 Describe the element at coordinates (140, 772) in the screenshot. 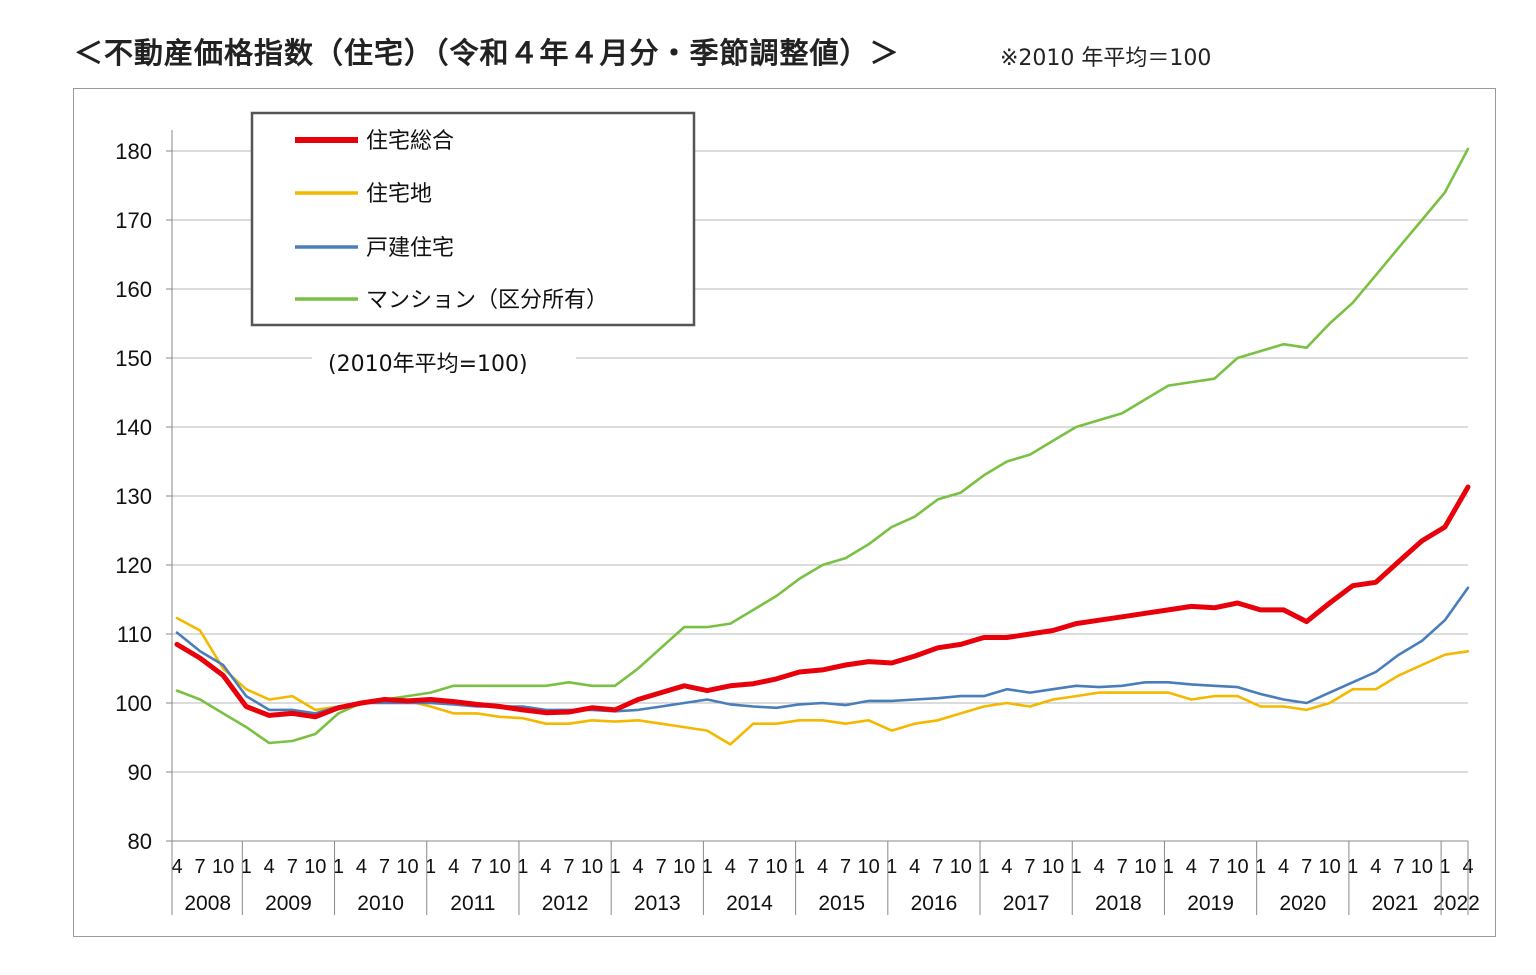

I see `y-tick-label: 90` at that location.